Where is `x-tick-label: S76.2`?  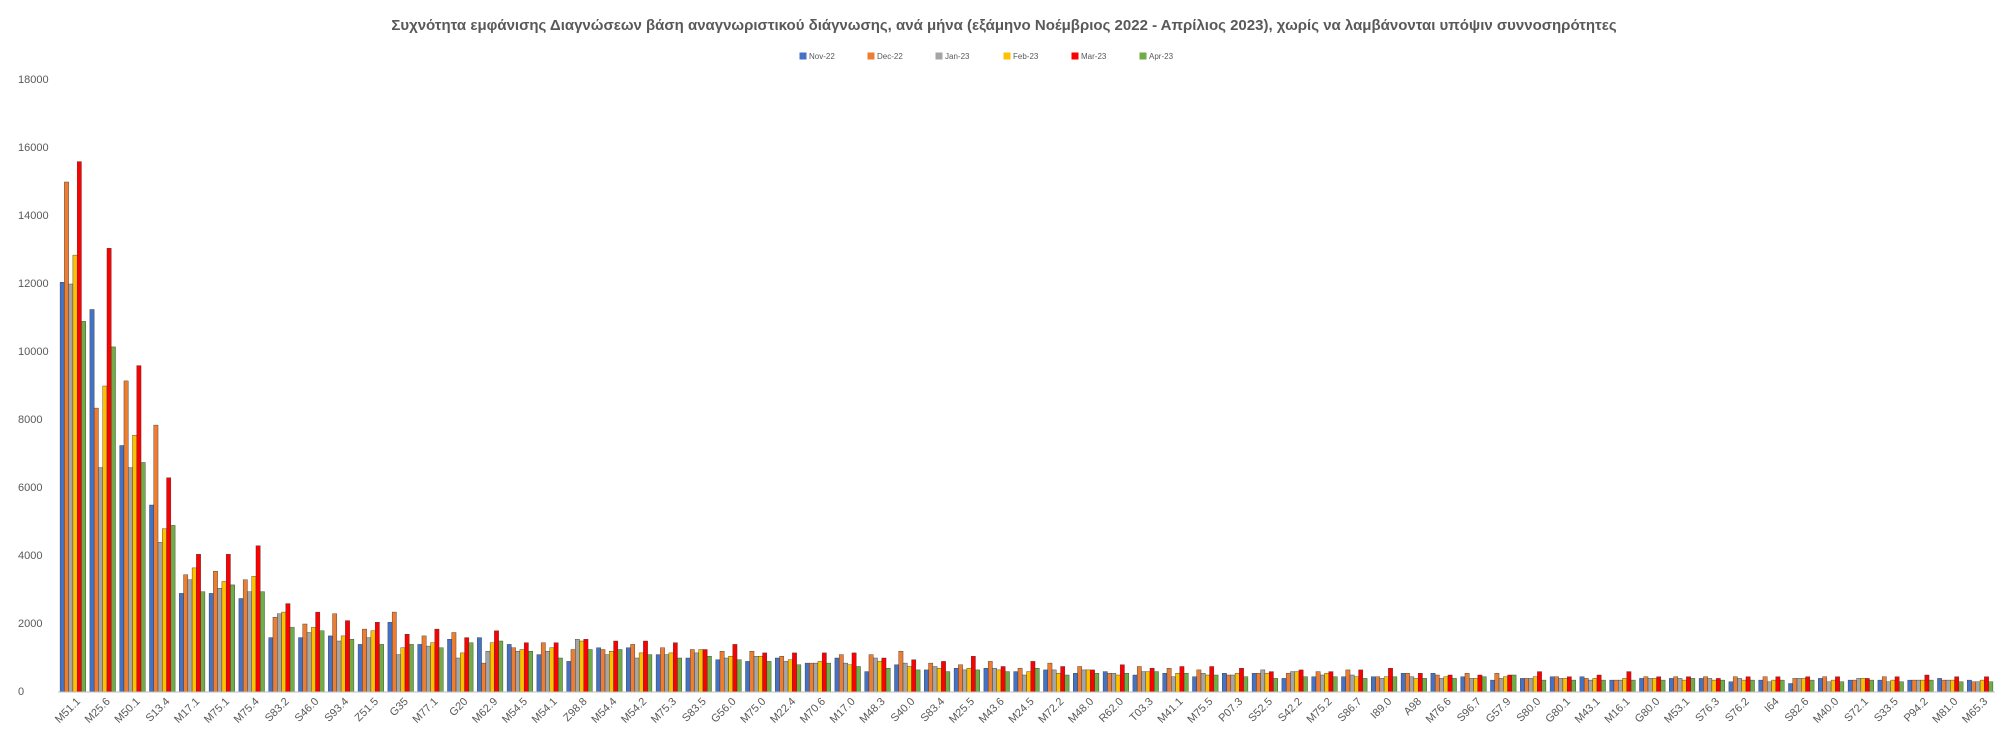 x-tick-label: S76.2 is located at coordinates (1737, 710).